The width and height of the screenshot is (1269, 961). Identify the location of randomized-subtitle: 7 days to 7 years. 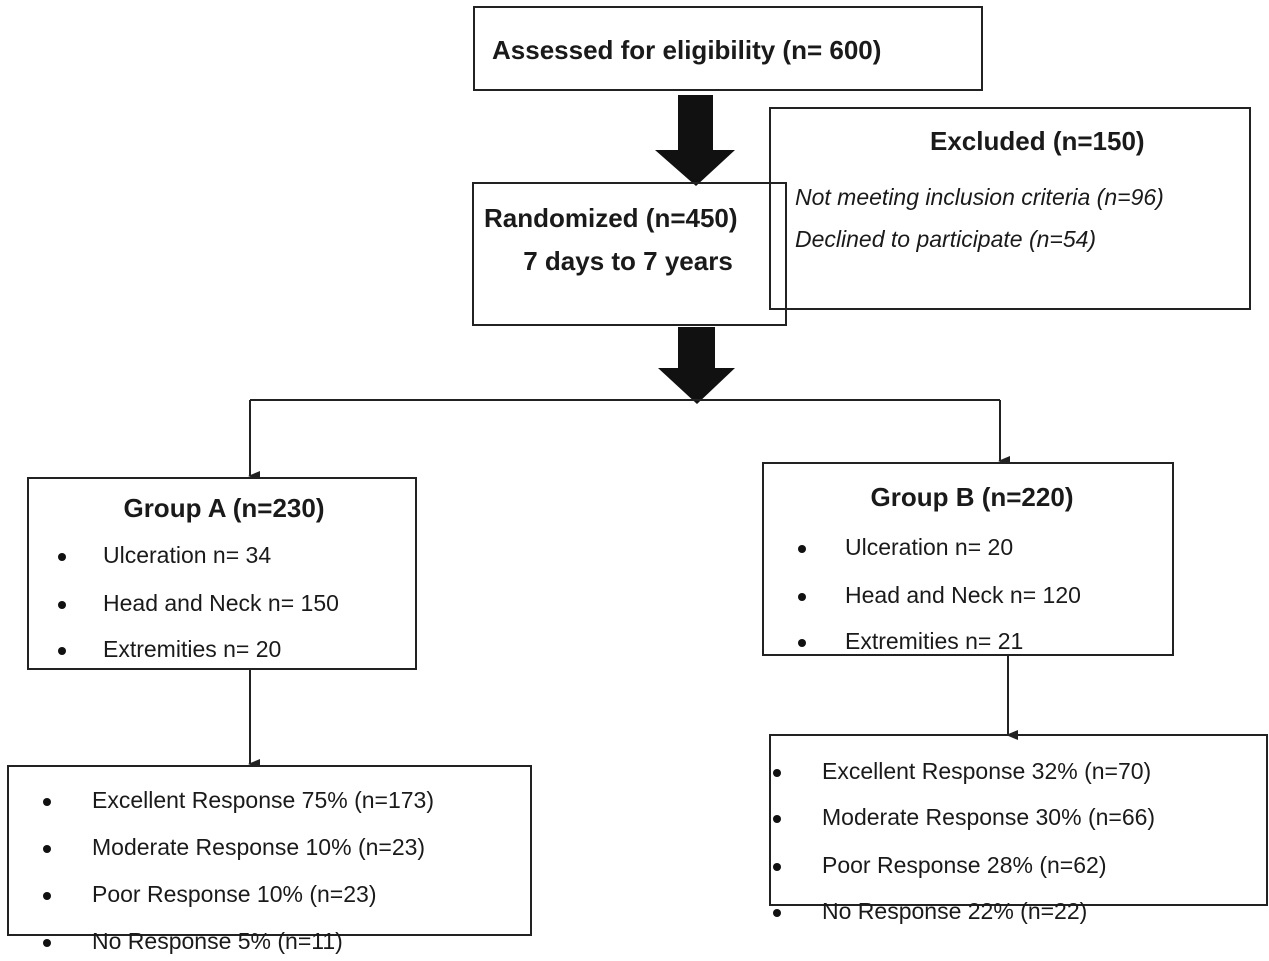
(628, 261).